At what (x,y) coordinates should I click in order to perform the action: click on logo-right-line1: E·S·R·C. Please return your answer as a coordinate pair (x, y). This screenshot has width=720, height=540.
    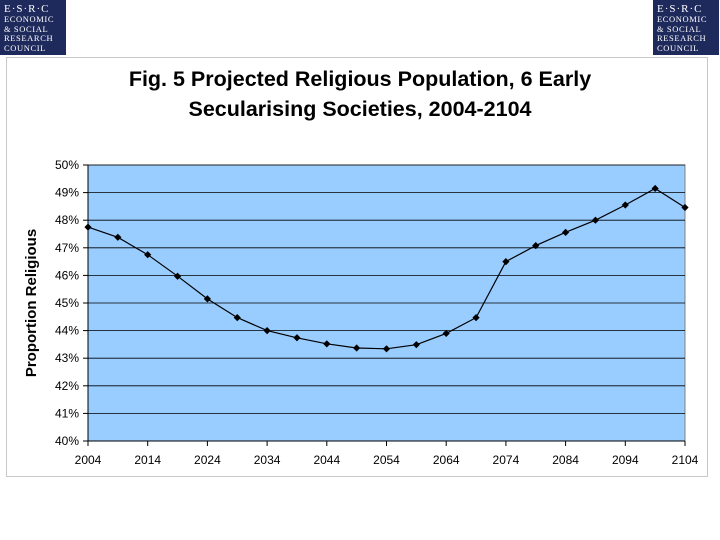
    Looking at the image, I should click on (680, 9).